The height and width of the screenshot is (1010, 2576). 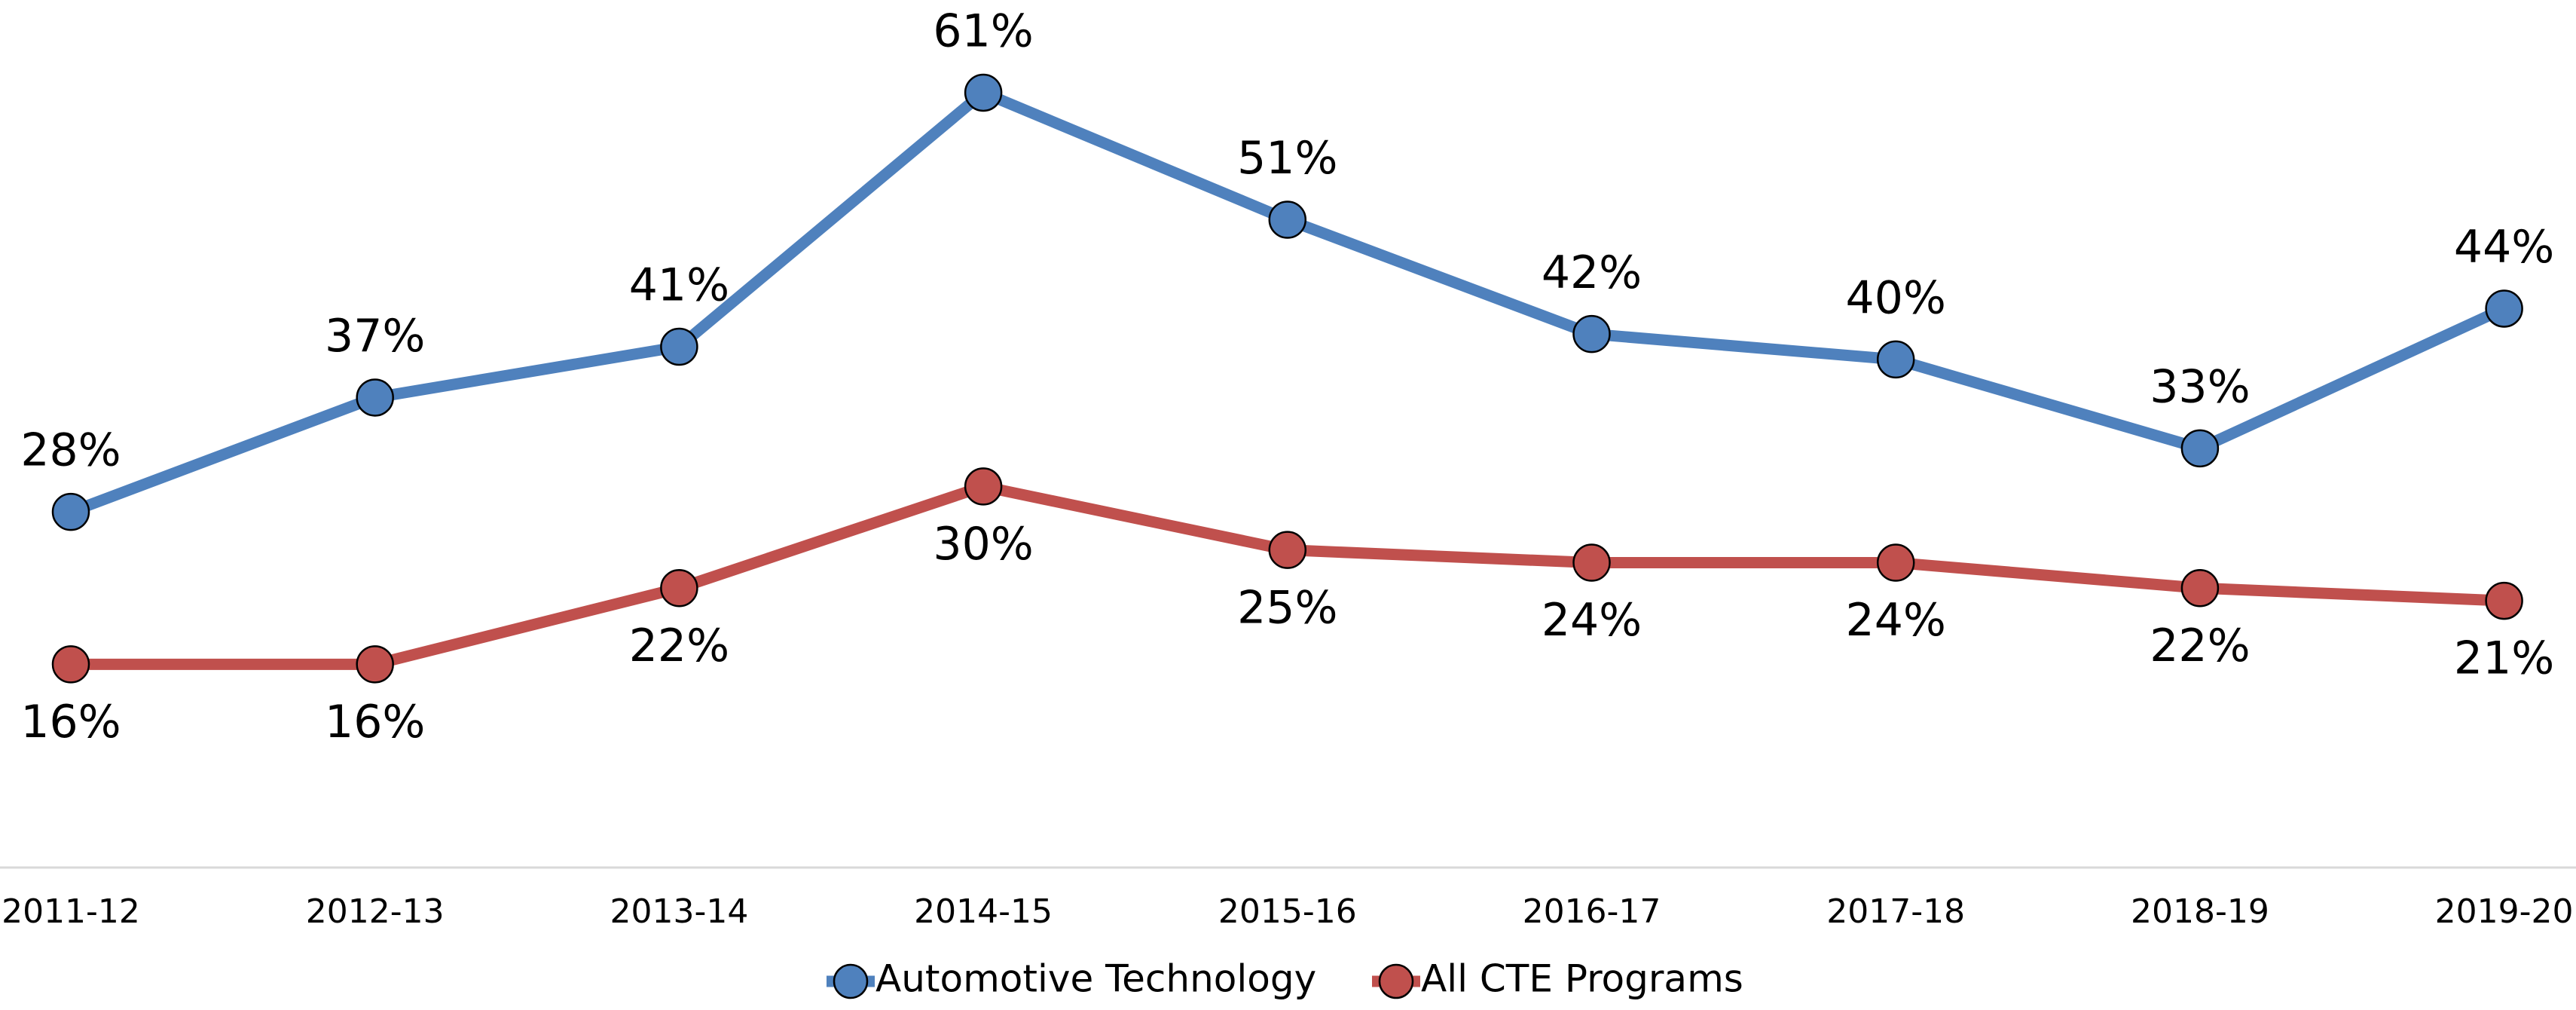 What do you see at coordinates (375, 911) in the screenshot?
I see `x-tick-label: 2012-13` at bounding box center [375, 911].